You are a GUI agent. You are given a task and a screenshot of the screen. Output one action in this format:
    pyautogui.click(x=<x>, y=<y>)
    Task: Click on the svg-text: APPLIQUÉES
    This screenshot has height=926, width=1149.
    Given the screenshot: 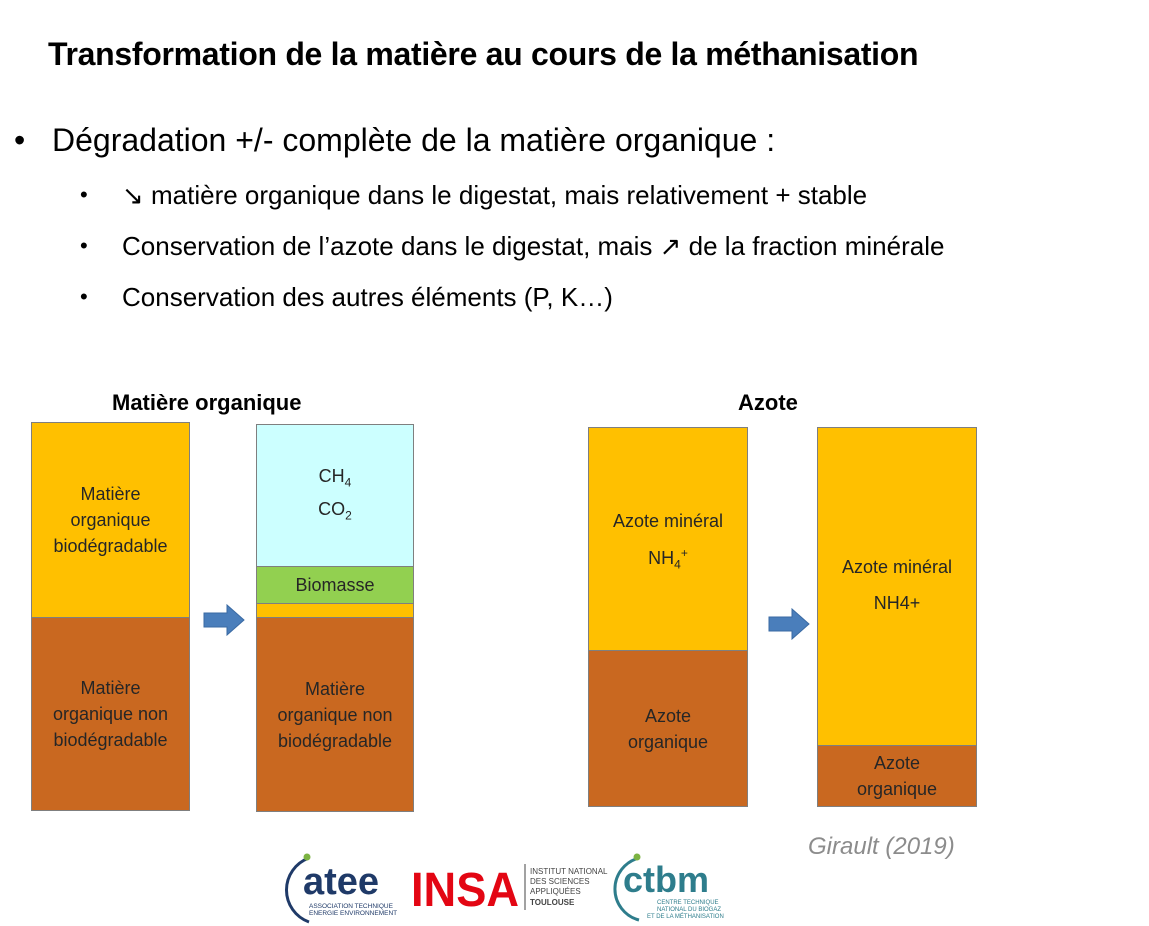 What is the action you would take?
    pyautogui.click(x=555, y=891)
    